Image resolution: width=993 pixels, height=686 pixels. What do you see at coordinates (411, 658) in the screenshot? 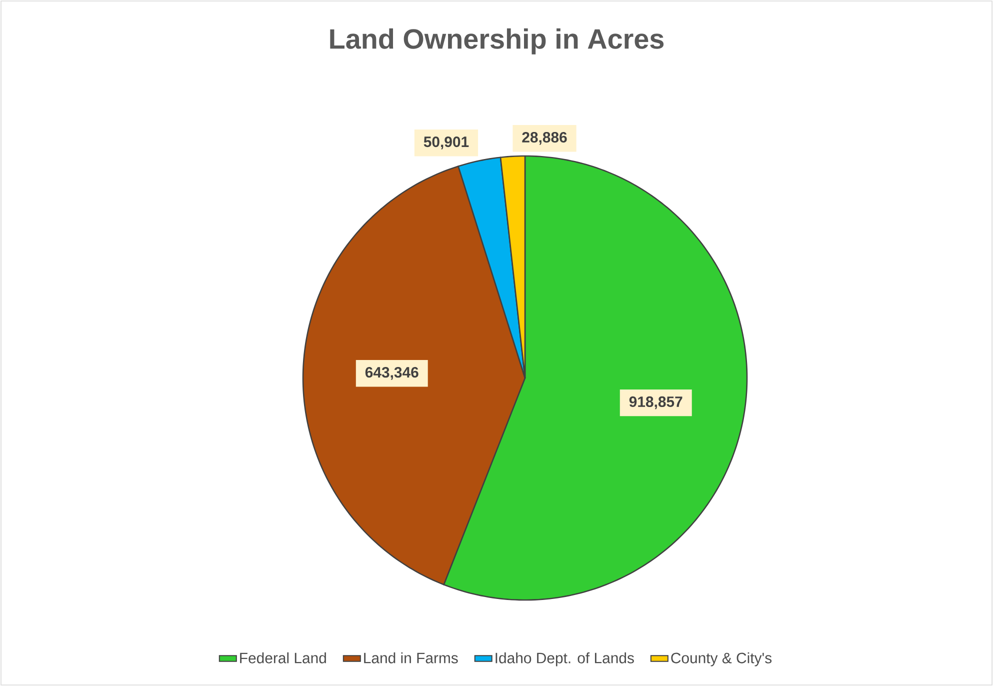
I see `legend-label: Land in Farms` at bounding box center [411, 658].